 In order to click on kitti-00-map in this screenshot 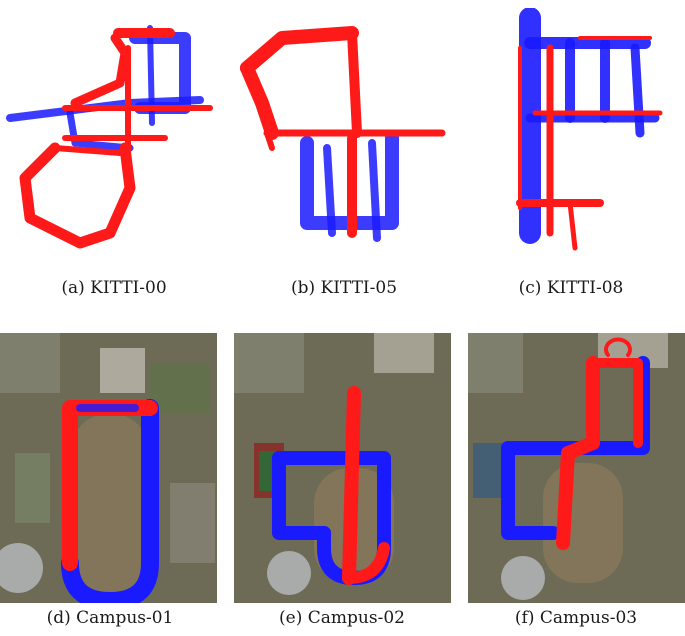, I will do `click(109, 137)`.